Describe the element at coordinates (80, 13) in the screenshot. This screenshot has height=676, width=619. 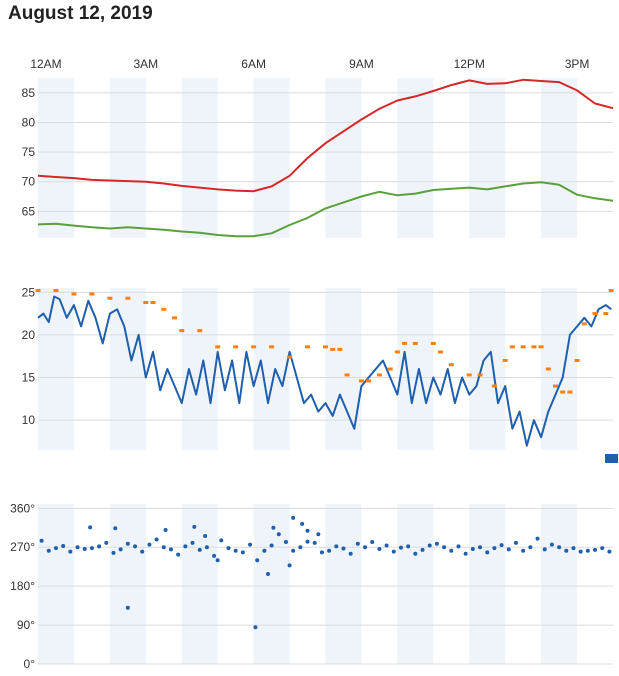
I see `page-title: August 12, 2019` at that location.